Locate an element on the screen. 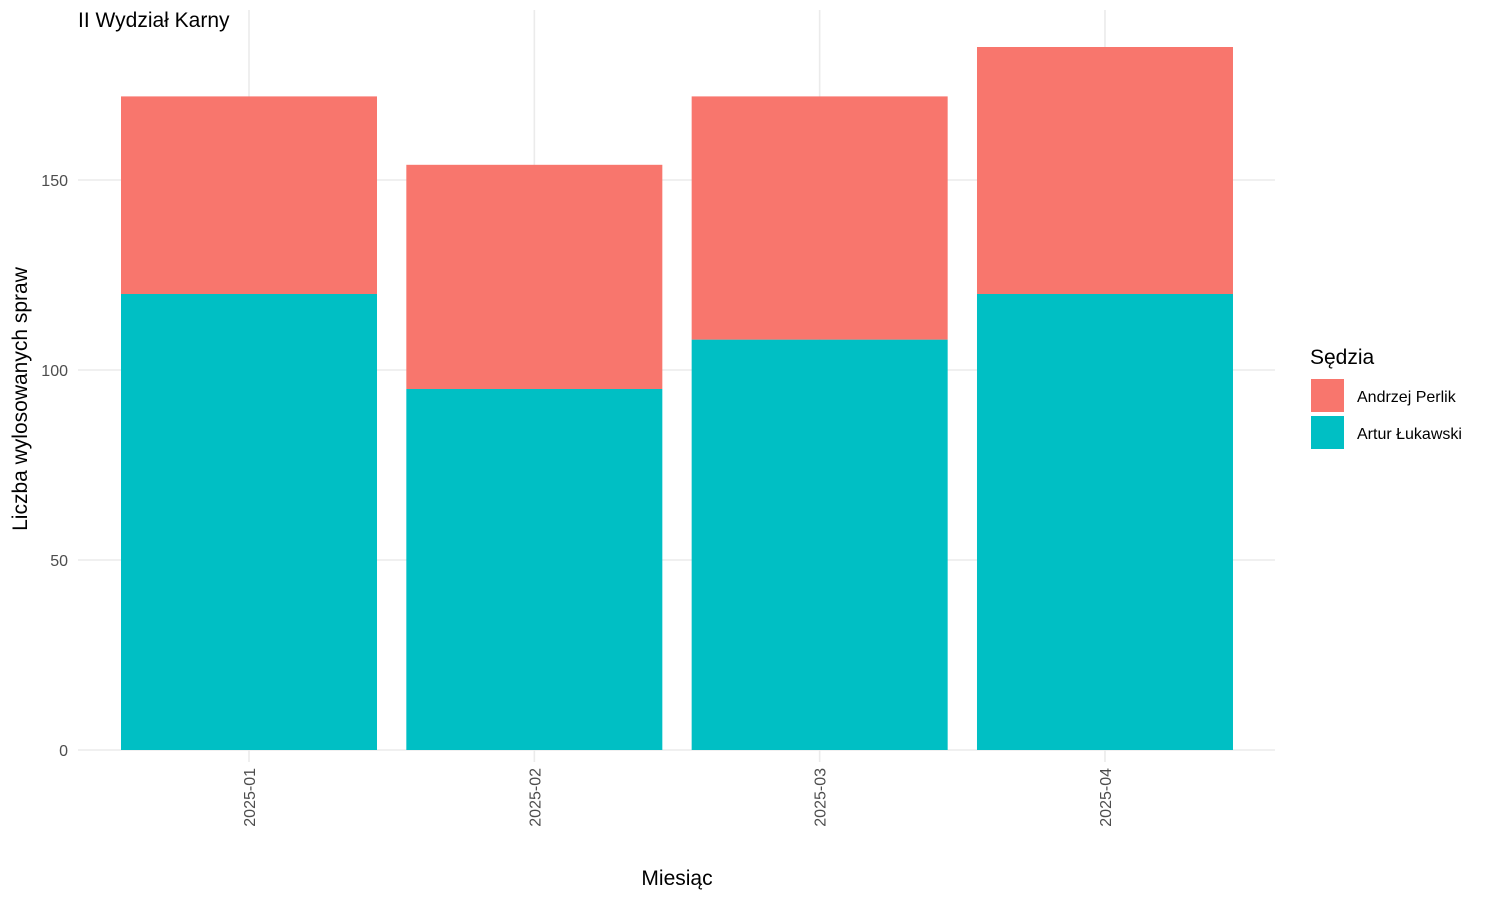 Image resolution: width=1500 pixels, height=905 pixels. x-axis-title: Miesiąc is located at coordinates (676, 878).